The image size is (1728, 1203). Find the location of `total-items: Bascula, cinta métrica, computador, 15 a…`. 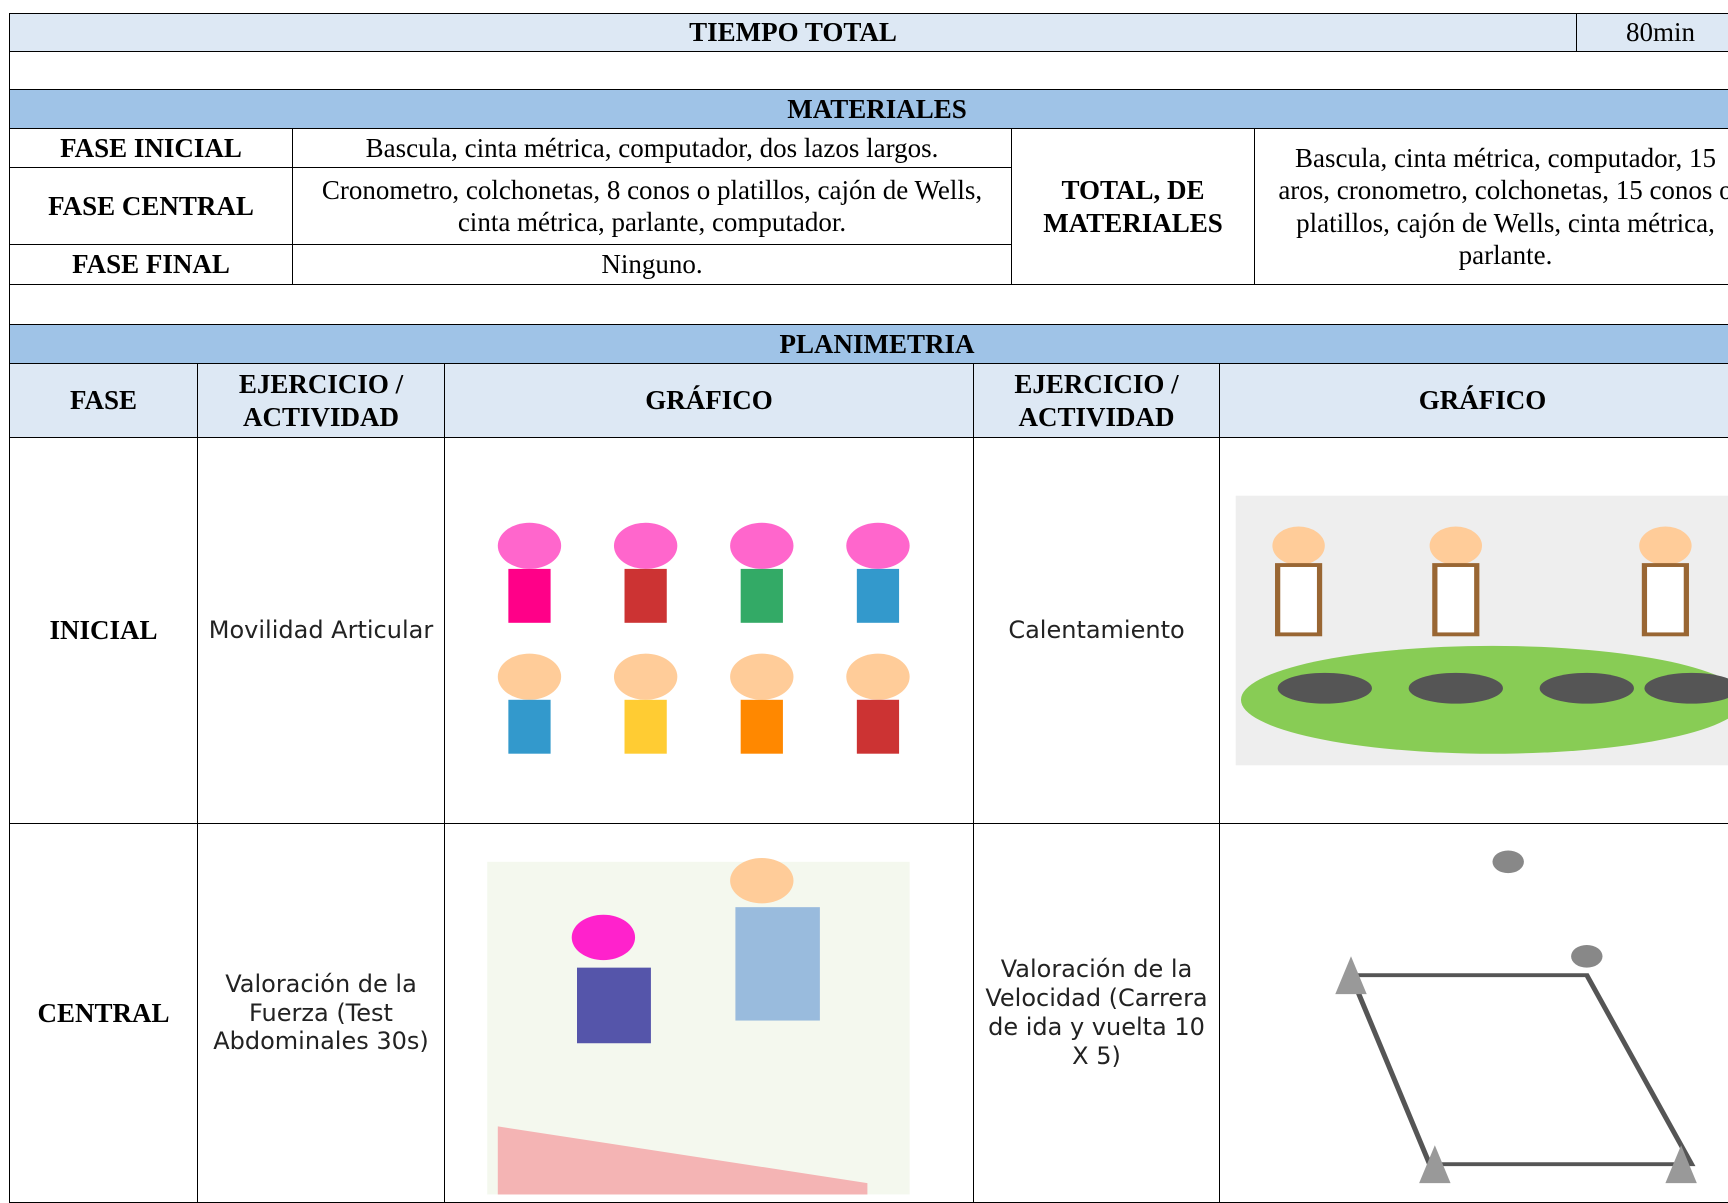

total-items: Bascula, cinta métrica, computador, 15 a… is located at coordinates (1491, 206).